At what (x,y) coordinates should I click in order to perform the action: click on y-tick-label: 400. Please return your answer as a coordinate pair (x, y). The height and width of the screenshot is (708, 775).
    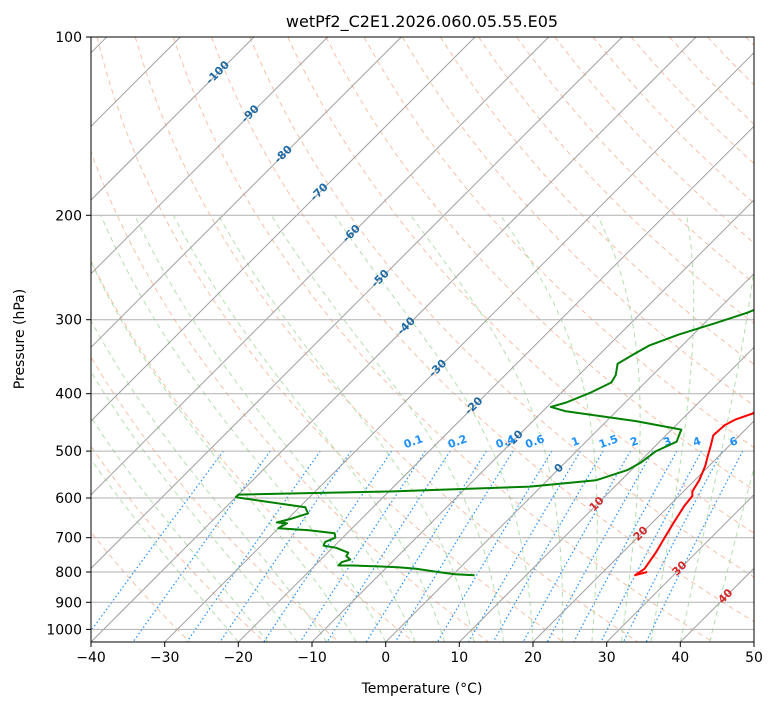
    Looking at the image, I should click on (68, 395).